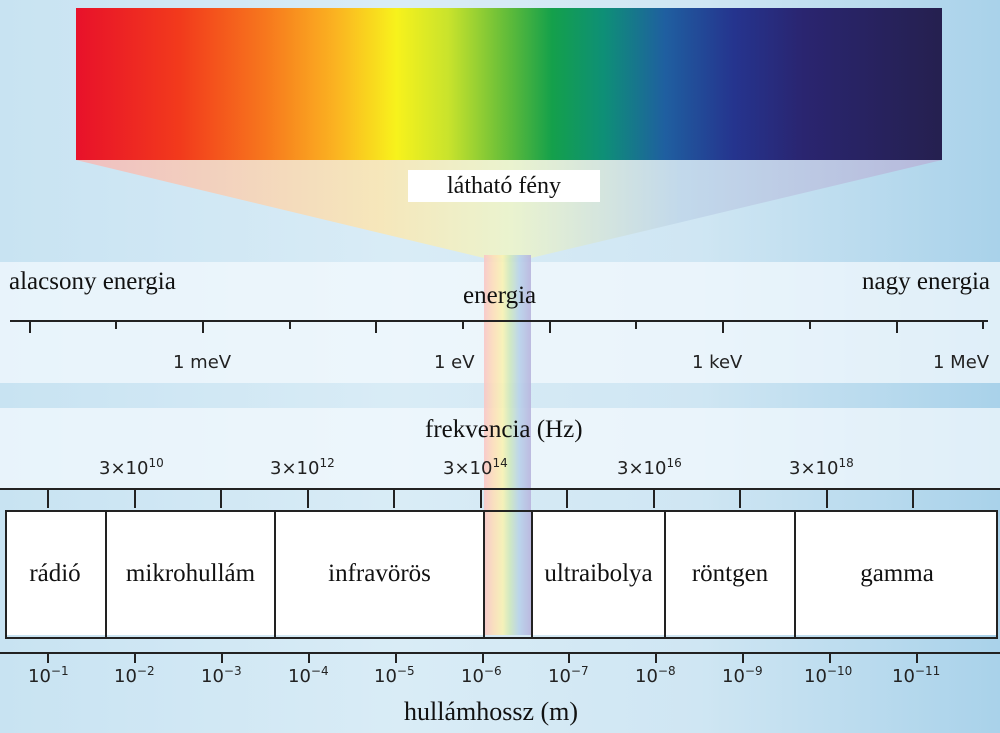 The image size is (1000, 733). I want to click on high-energy-label: nagy energia, so click(926, 281).